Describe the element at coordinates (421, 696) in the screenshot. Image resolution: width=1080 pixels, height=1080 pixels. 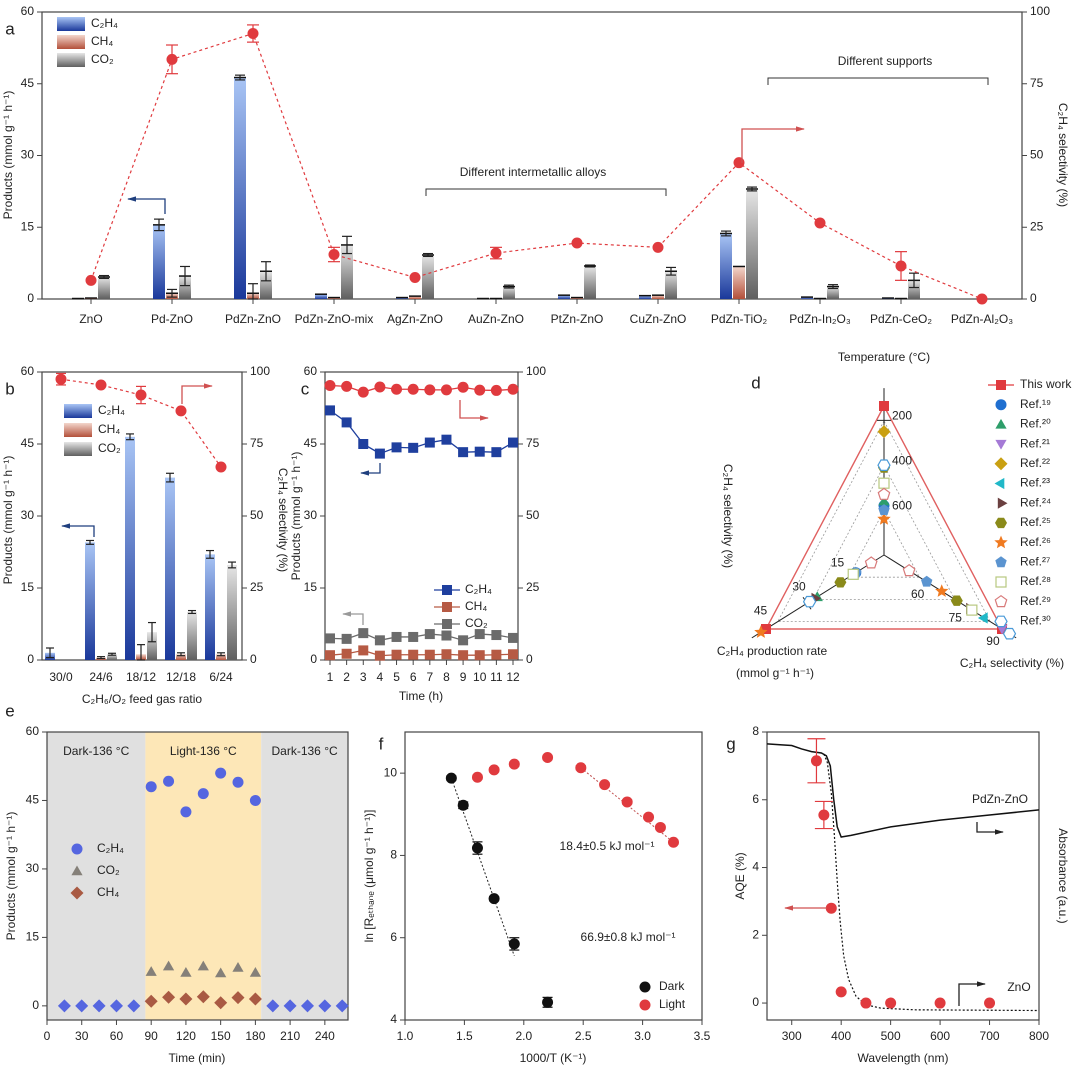
I see `x-axis-label: Time (h)` at that location.